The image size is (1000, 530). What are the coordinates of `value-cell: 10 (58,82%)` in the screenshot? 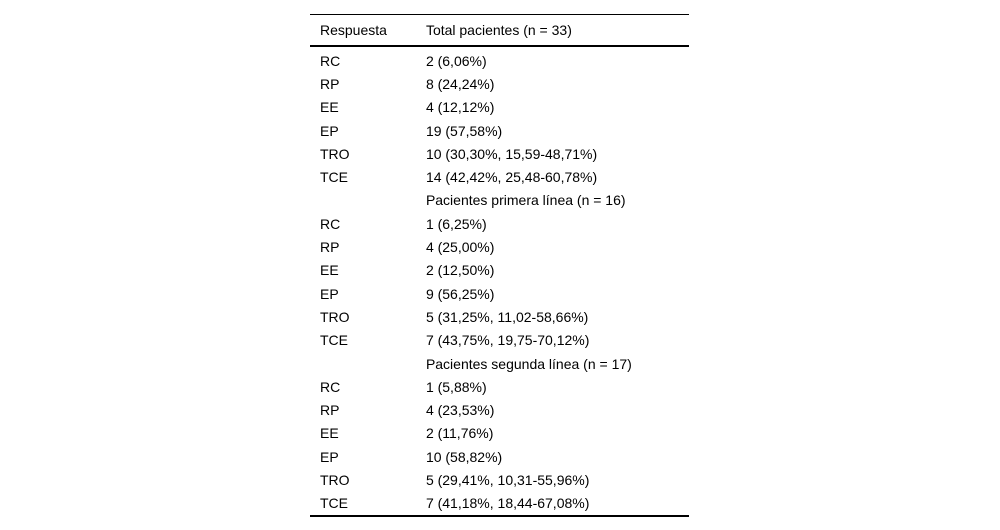 It's located at (464, 456).